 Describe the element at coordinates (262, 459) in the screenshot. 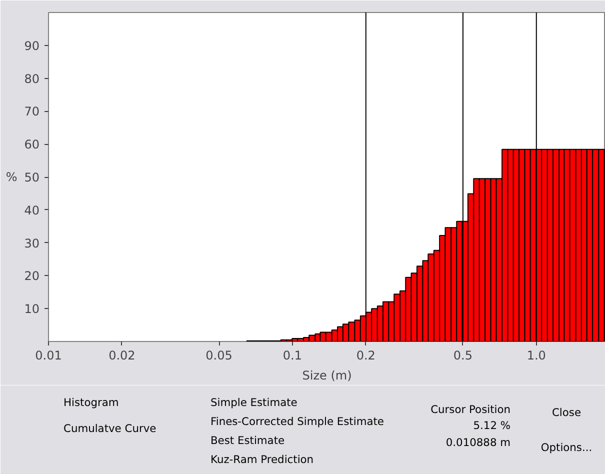

I see `text: Kuz-Ram Prediction` at that location.